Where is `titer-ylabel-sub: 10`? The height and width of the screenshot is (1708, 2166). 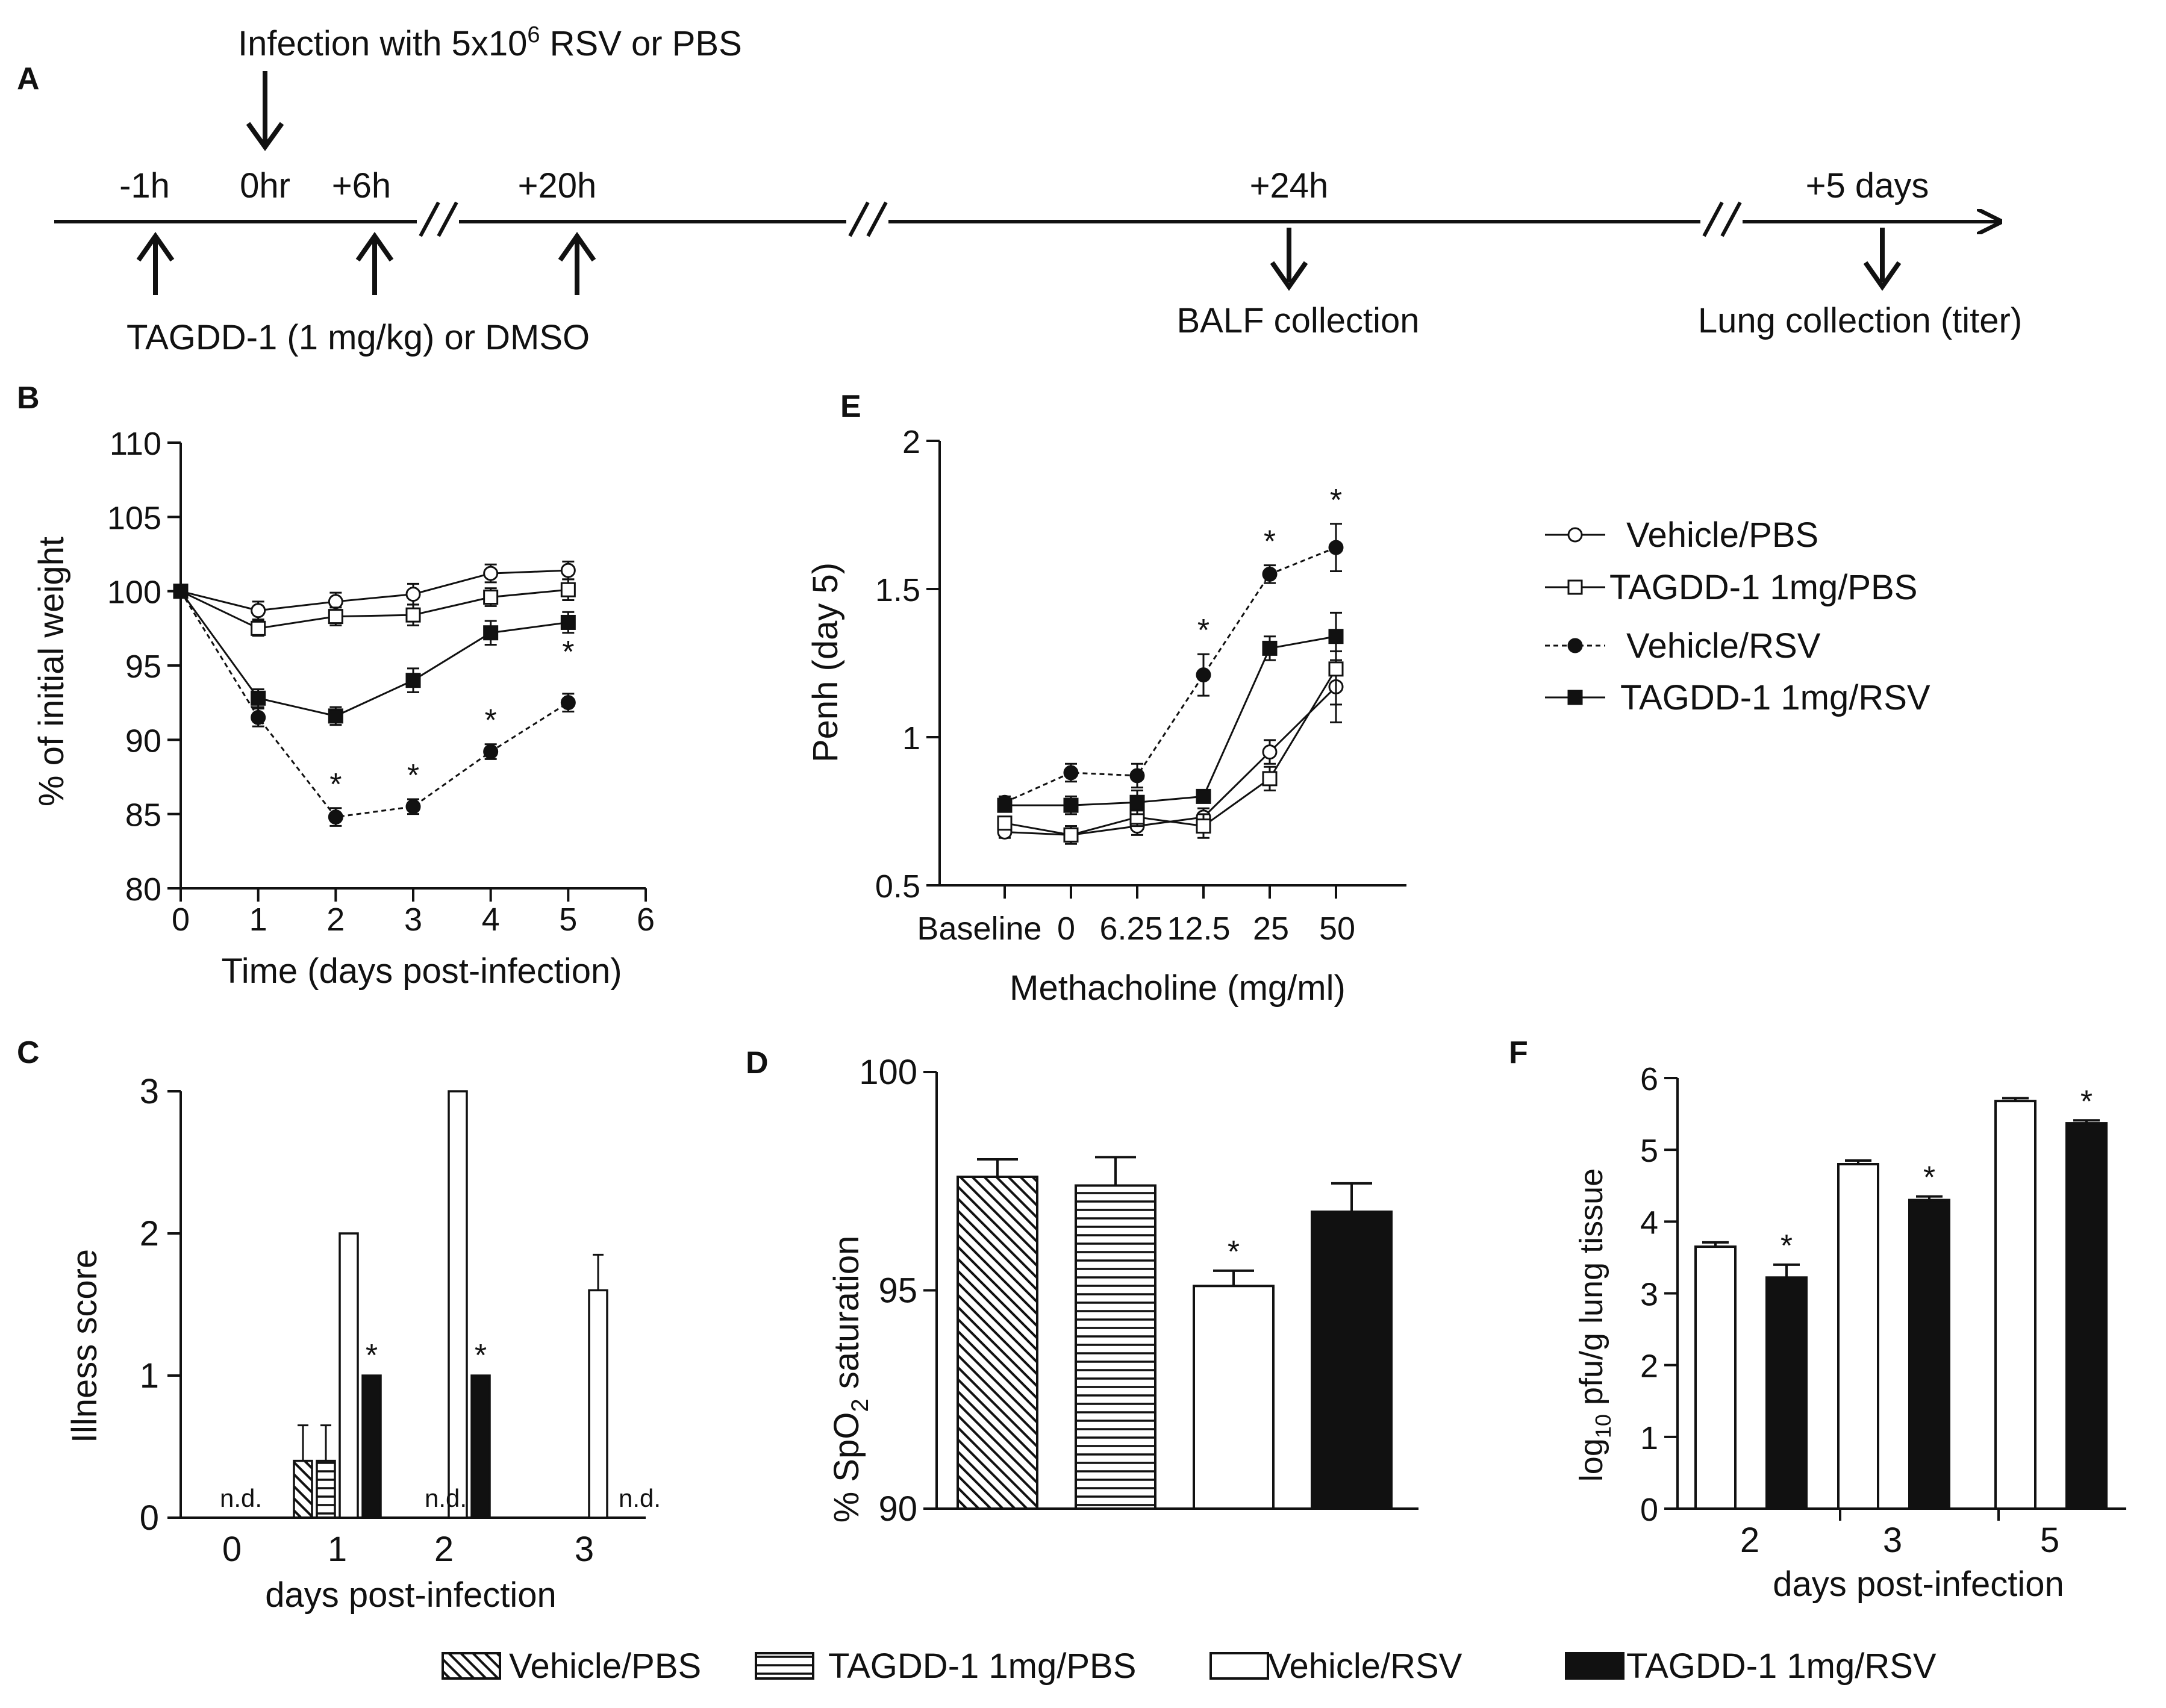
titer-ylabel-sub: 10 is located at coordinates (1603, 1426).